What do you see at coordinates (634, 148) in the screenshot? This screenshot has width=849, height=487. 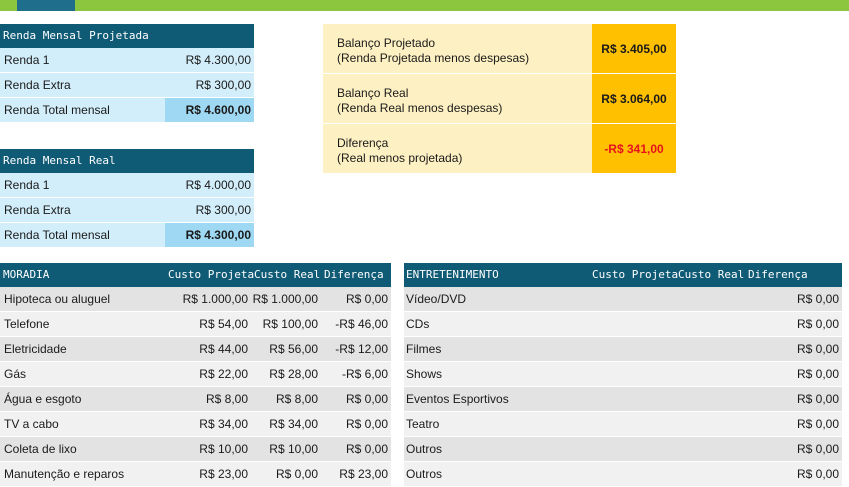 I see `balance-value: -R$ 341,00` at bounding box center [634, 148].